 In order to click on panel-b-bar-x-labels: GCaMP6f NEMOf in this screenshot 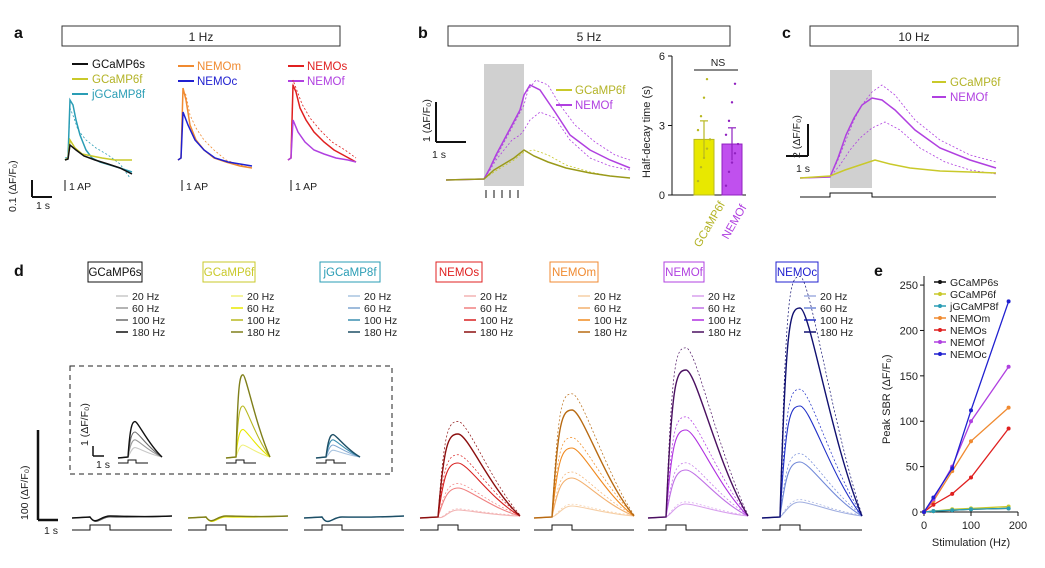, I will do `click(721, 224)`.